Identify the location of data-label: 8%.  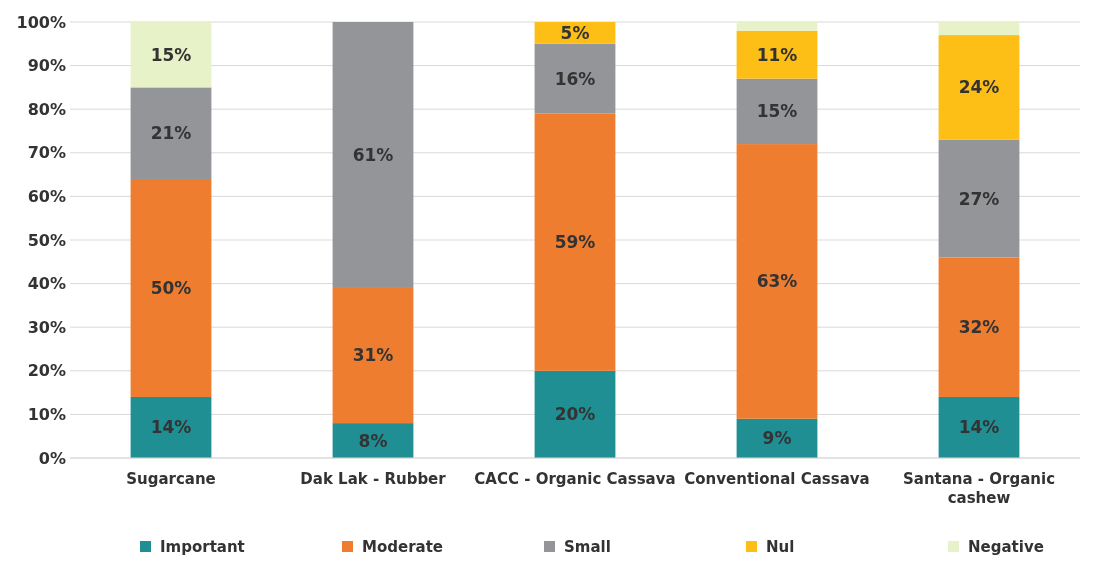
(373, 440).